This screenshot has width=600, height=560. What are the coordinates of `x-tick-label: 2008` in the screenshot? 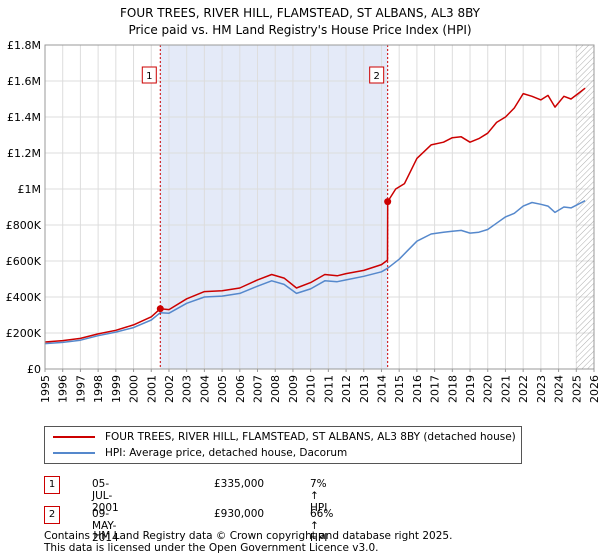 It's located at (275, 389).